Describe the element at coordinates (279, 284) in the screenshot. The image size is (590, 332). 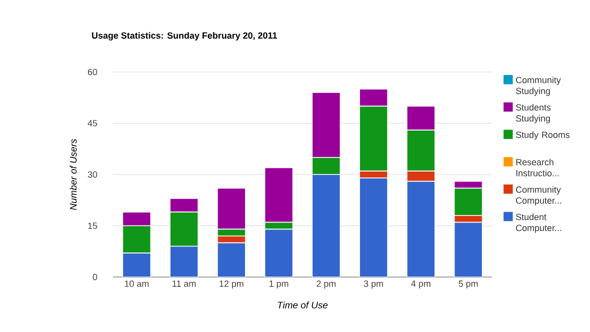
I see `x-tick-label: 1 pm` at that location.